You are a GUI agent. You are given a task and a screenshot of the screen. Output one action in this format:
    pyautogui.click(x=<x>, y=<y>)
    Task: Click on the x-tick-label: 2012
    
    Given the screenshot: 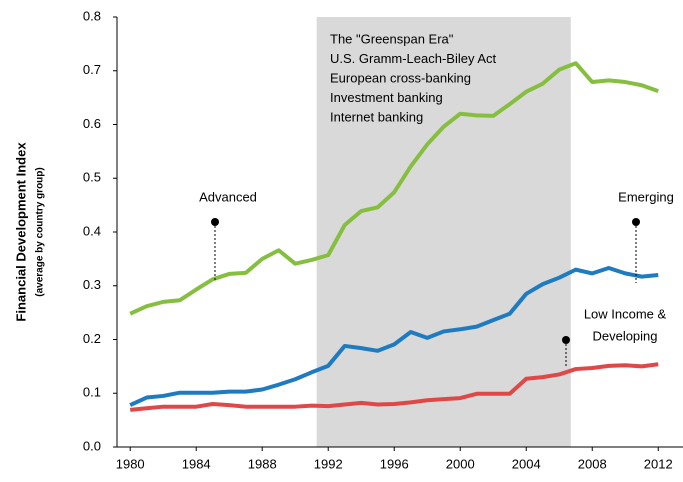 What is the action you would take?
    pyautogui.click(x=658, y=463)
    